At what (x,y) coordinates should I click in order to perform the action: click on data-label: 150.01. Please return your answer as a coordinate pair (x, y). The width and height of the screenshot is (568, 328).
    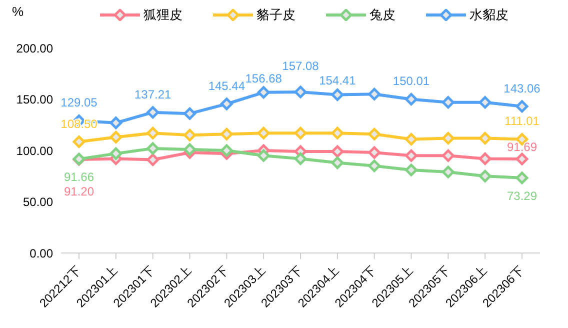
    Looking at the image, I should click on (411, 81).